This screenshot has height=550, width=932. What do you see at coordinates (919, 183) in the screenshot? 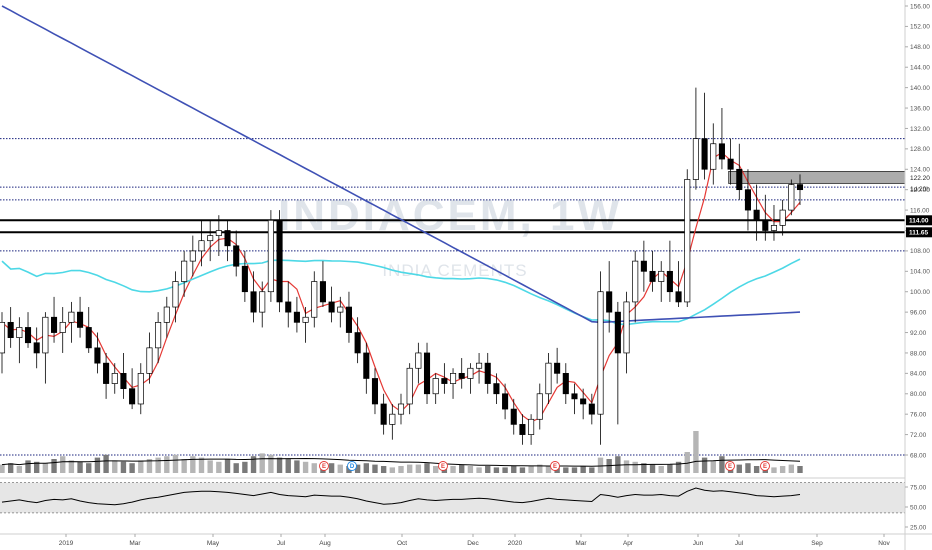
I see `last-price-tag: 122.20 1d 20h` at bounding box center [919, 183].